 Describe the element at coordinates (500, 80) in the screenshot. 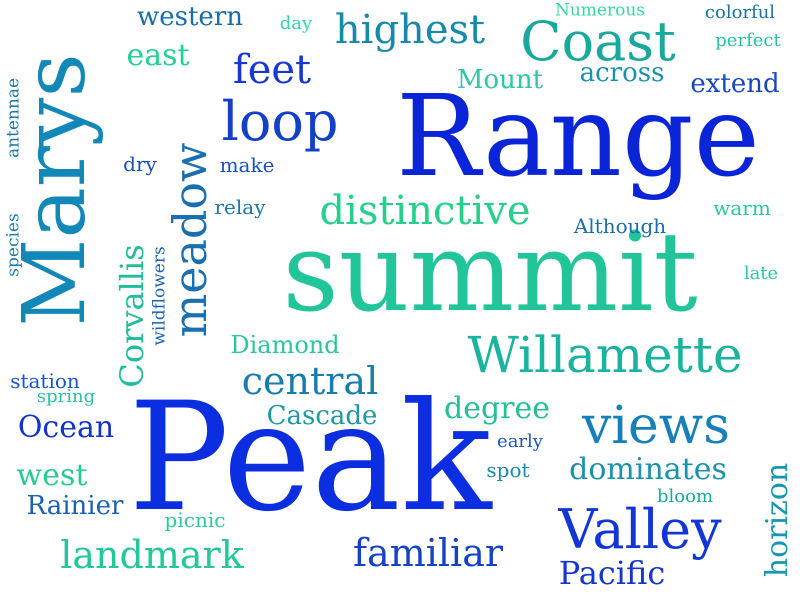

I see `word-mount: Mount` at that location.